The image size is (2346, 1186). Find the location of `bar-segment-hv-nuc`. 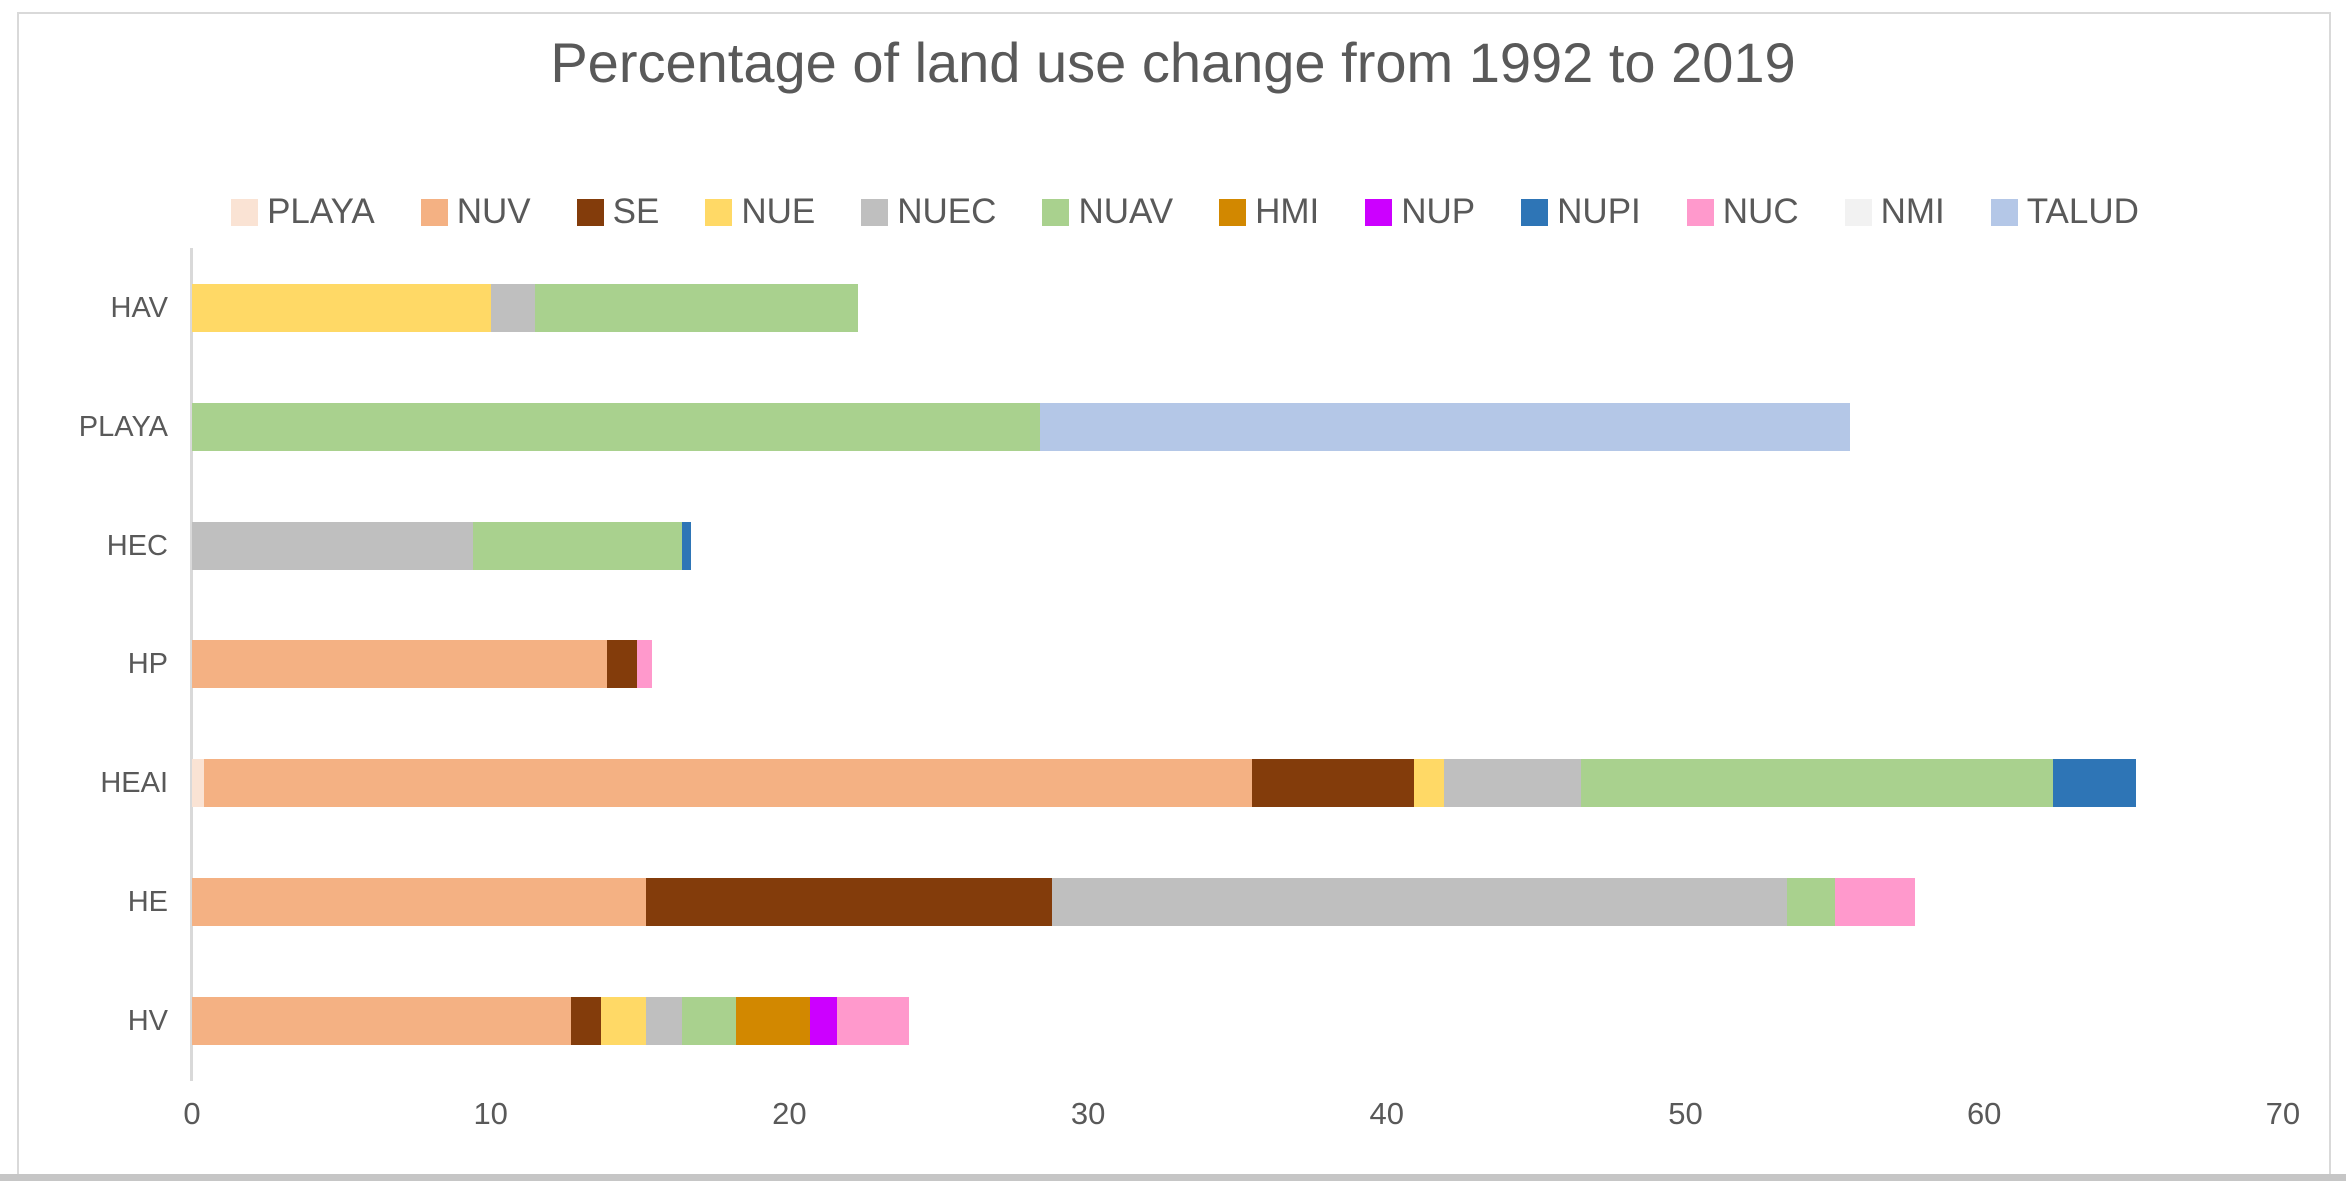

bar-segment-hv-nuc is located at coordinates (873, 1021).